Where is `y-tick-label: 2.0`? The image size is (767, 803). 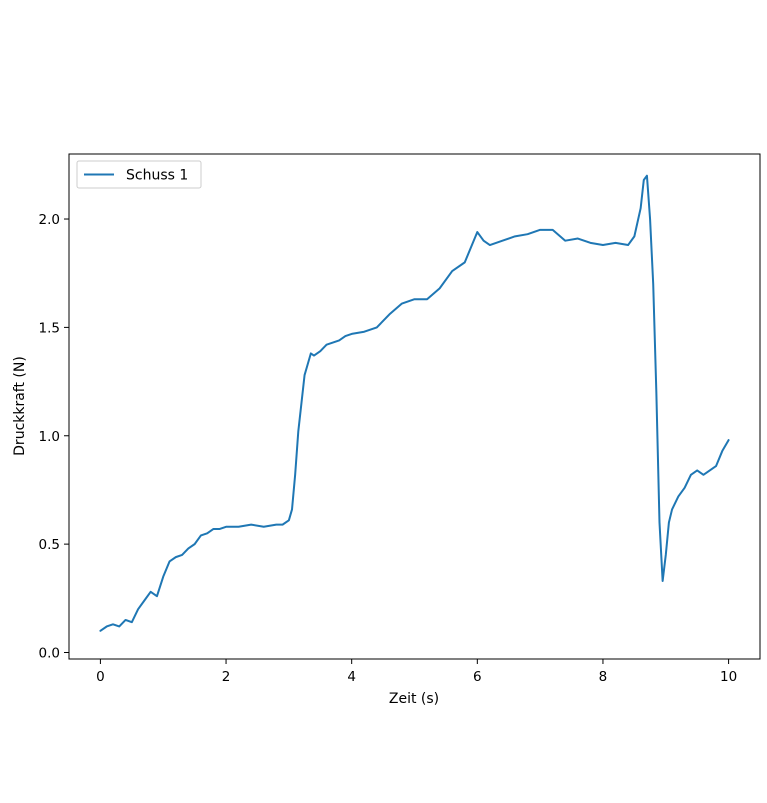
y-tick-label: 2.0 is located at coordinates (49, 220).